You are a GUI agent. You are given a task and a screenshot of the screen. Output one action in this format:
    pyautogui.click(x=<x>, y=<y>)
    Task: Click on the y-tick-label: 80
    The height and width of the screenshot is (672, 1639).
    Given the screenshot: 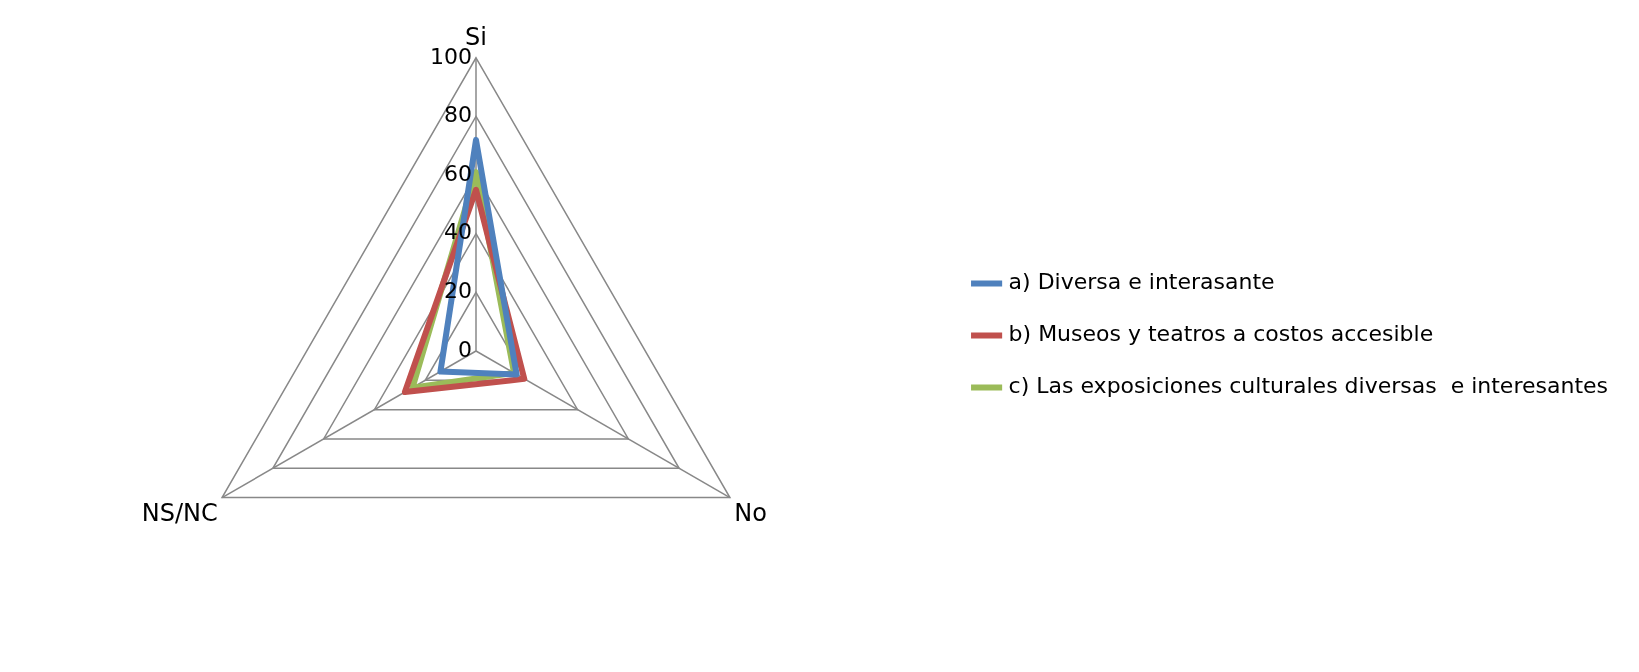 What is the action you would take?
    pyautogui.click(x=458, y=115)
    